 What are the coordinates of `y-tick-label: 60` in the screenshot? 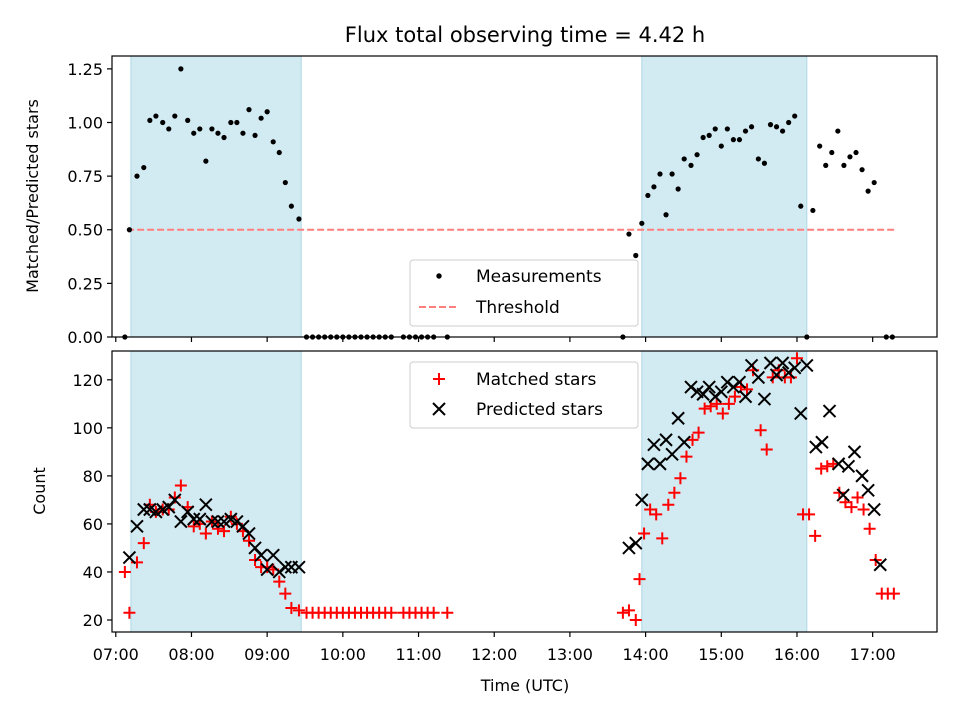 It's located at (93, 524).